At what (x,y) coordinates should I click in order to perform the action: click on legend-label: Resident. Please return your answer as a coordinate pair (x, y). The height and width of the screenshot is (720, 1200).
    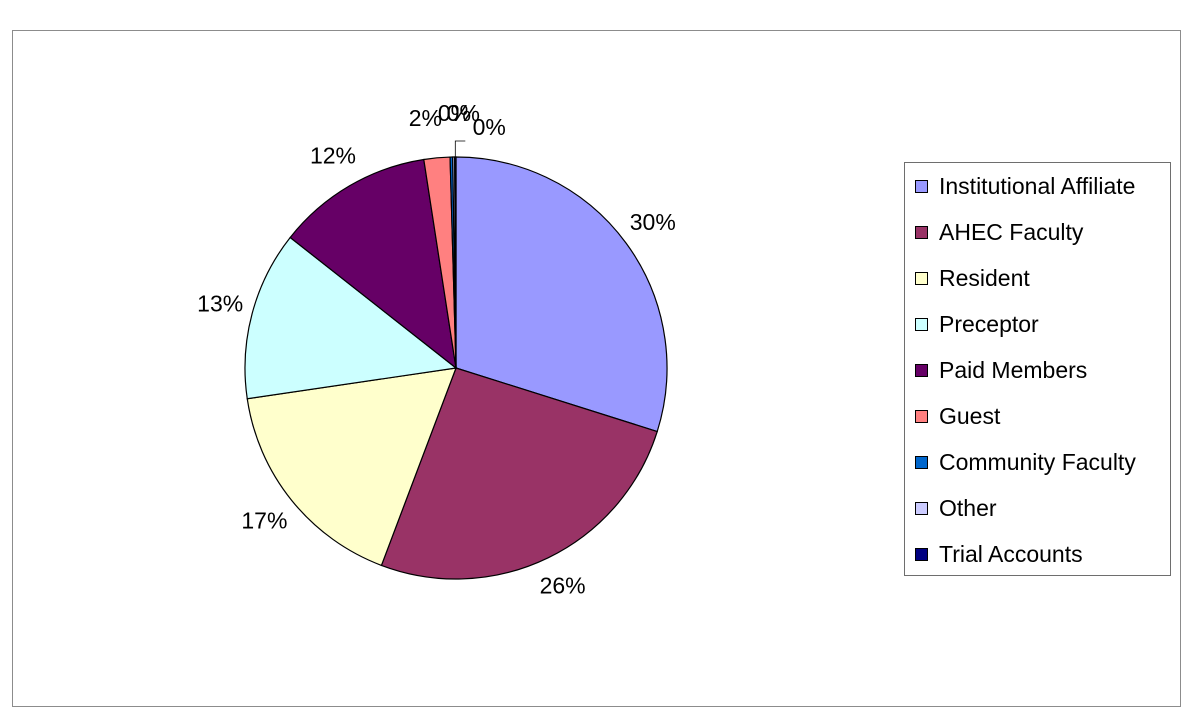
    Looking at the image, I should click on (984, 277).